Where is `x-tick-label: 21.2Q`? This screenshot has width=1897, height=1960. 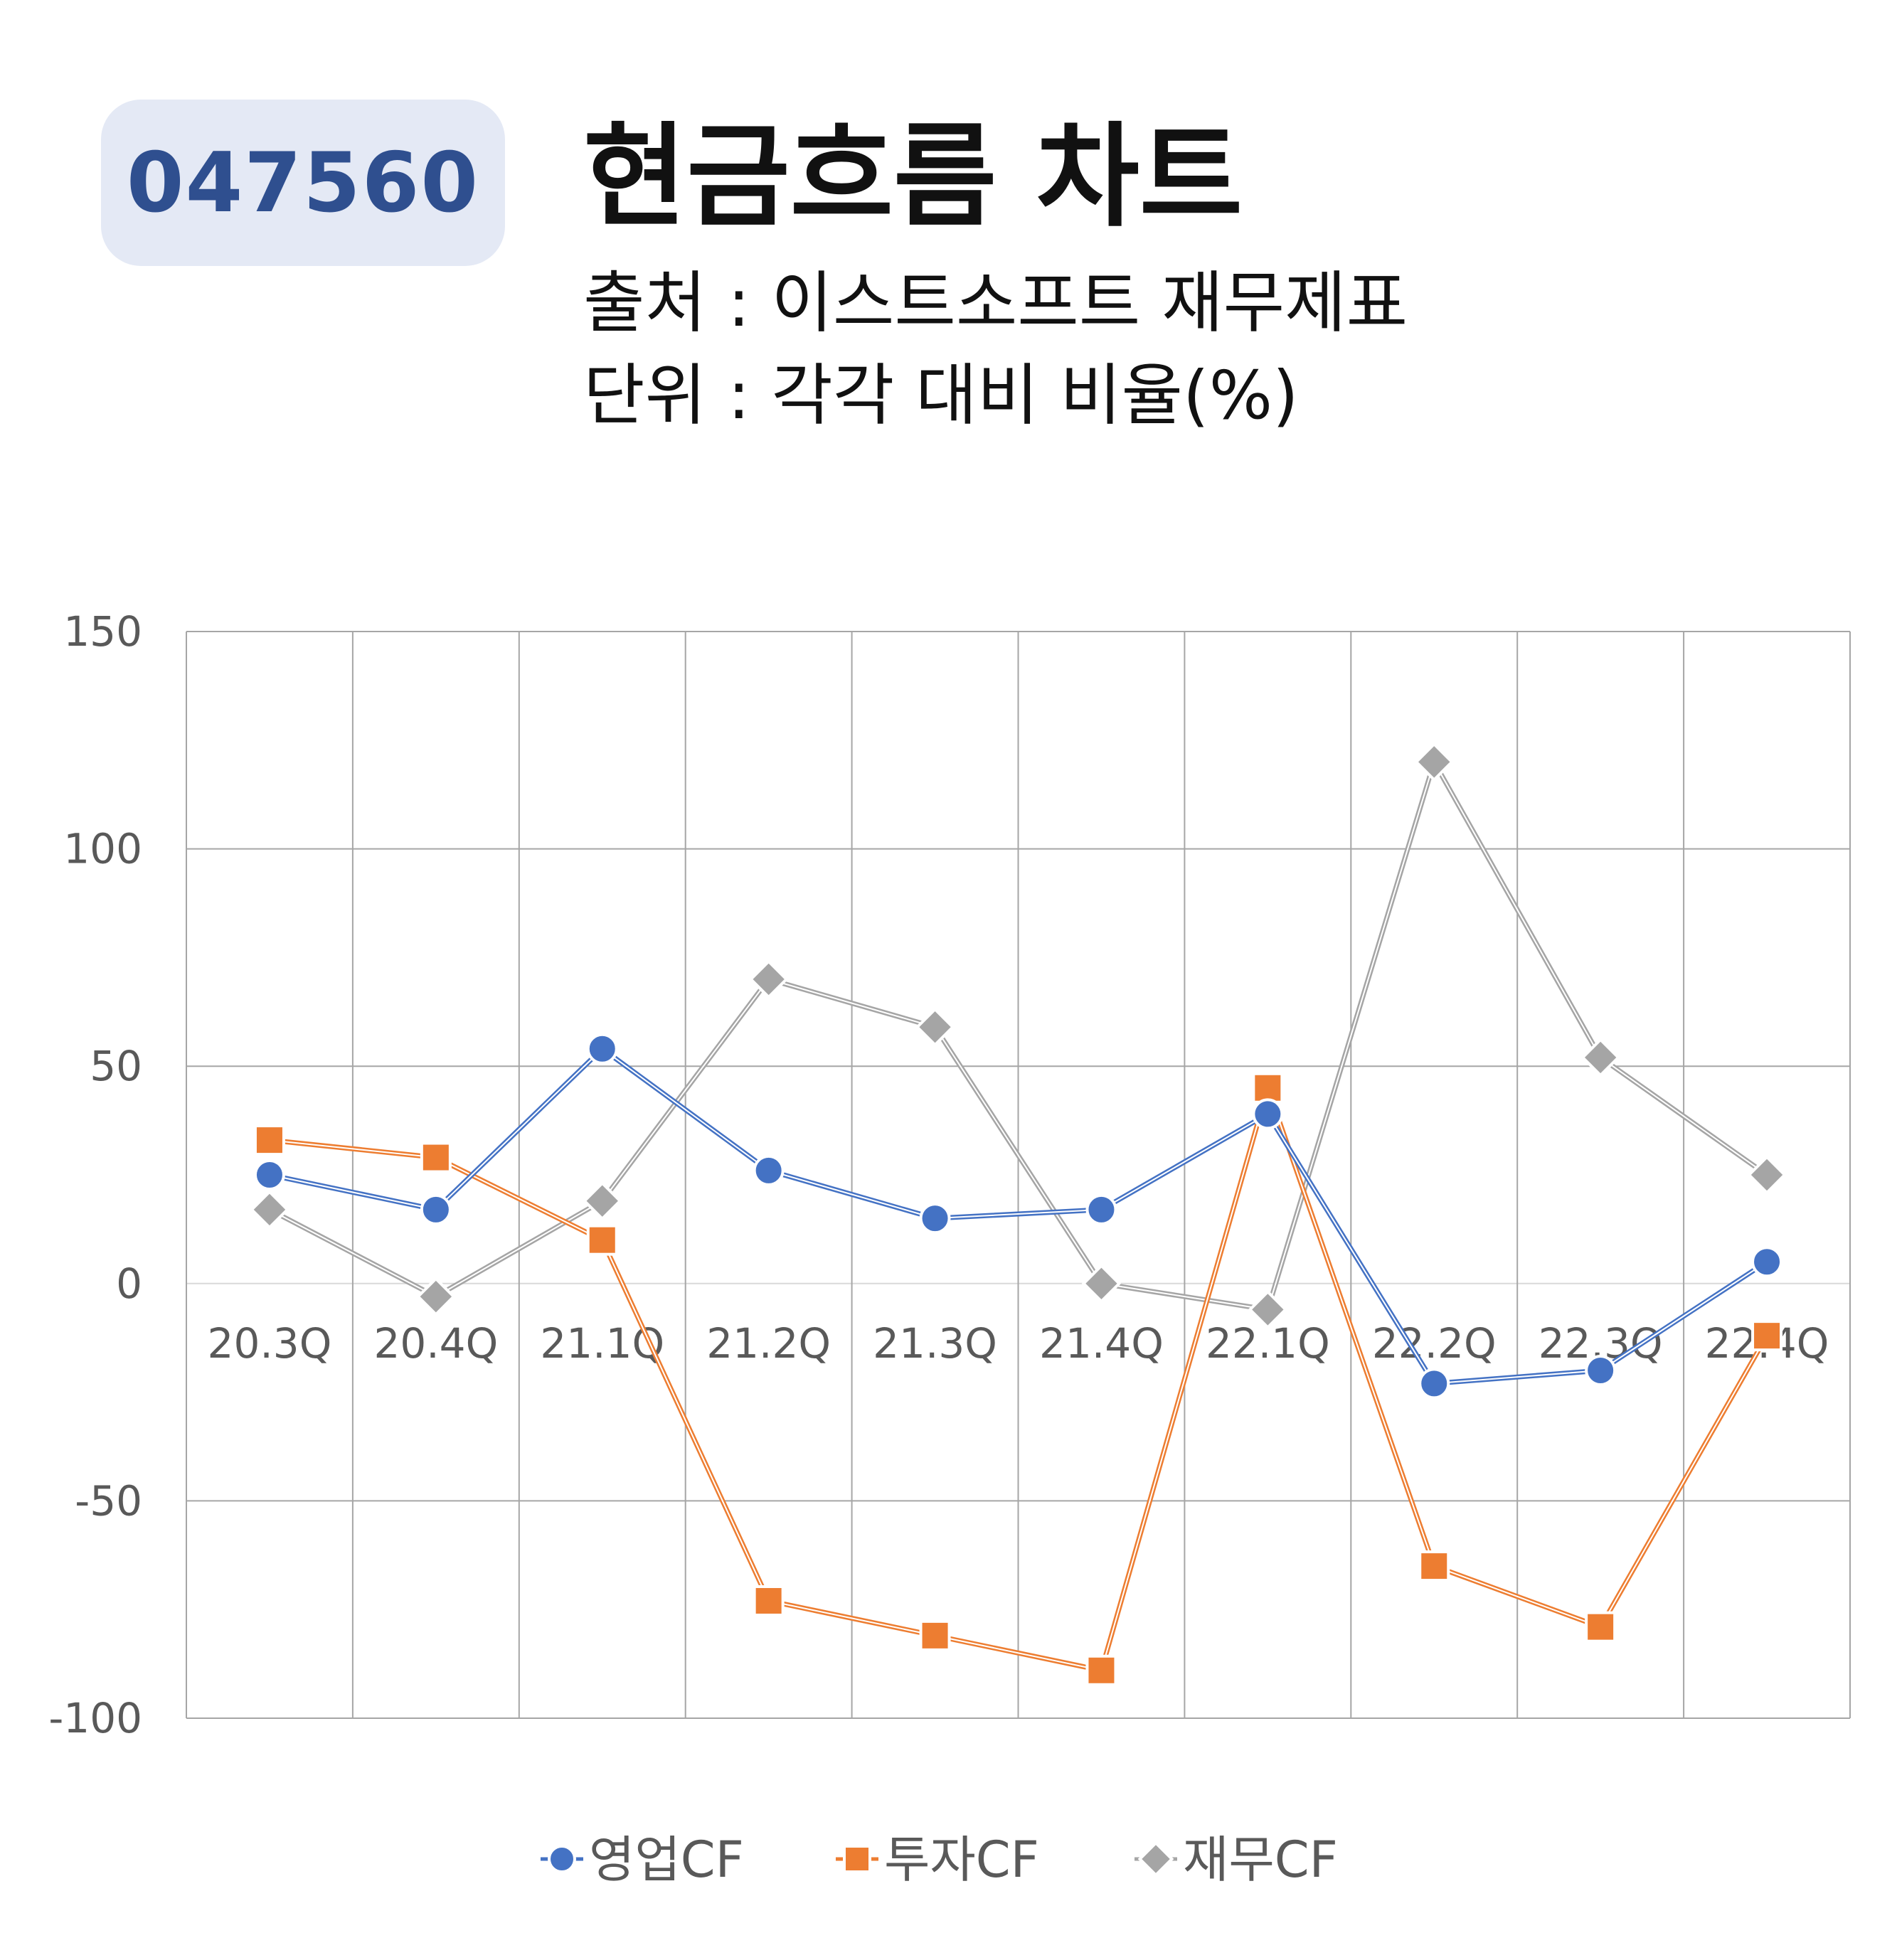 x-tick-label: 21.2Q is located at coordinates (768, 1343).